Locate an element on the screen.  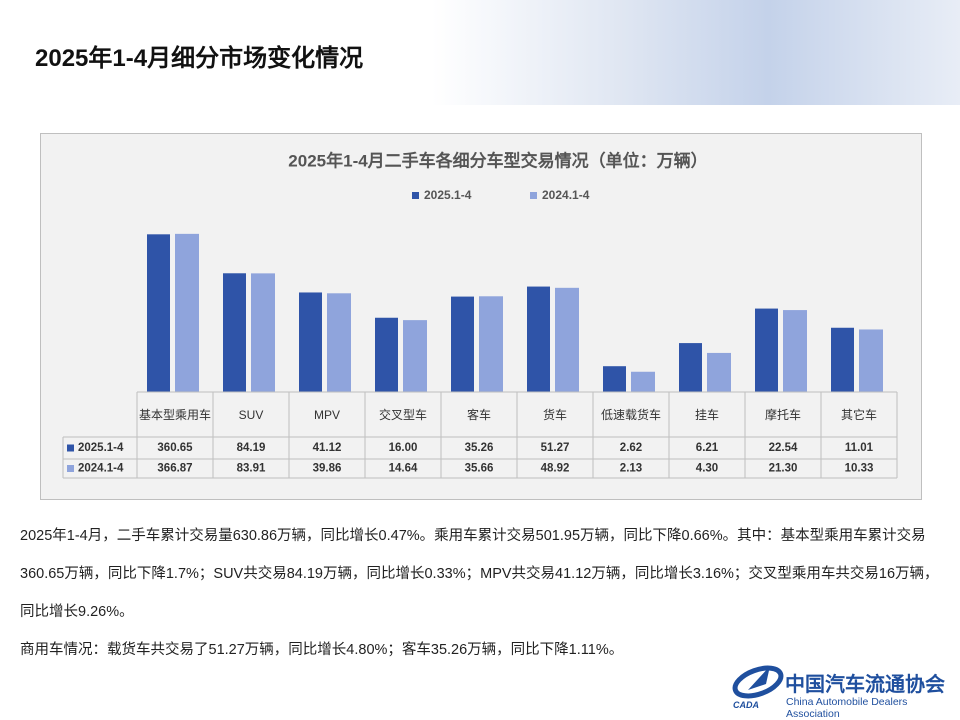
x-tick-label: 摩托车 is located at coordinates (782, 414).